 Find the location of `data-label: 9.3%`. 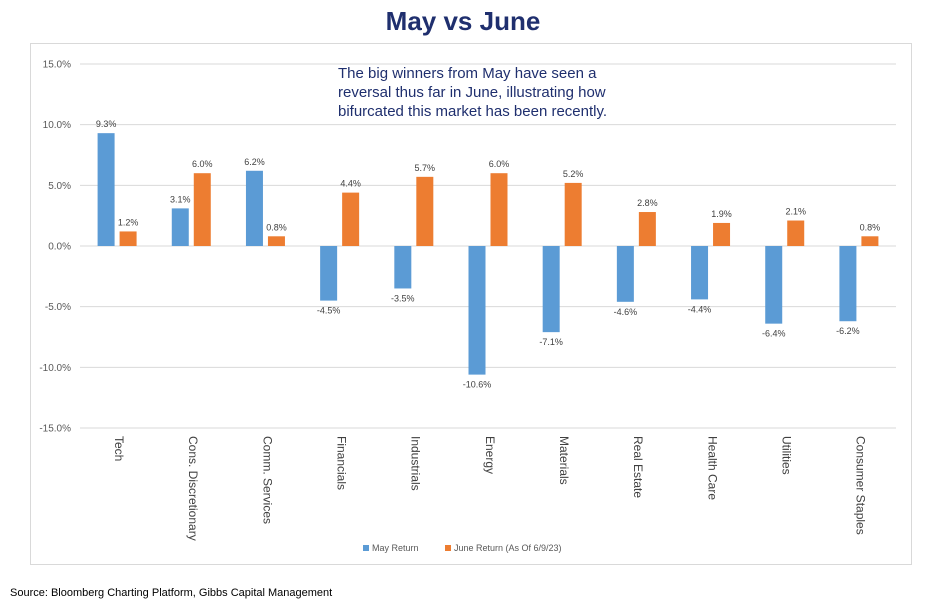

data-label: 9.3% is located at coordinates (106, 124).